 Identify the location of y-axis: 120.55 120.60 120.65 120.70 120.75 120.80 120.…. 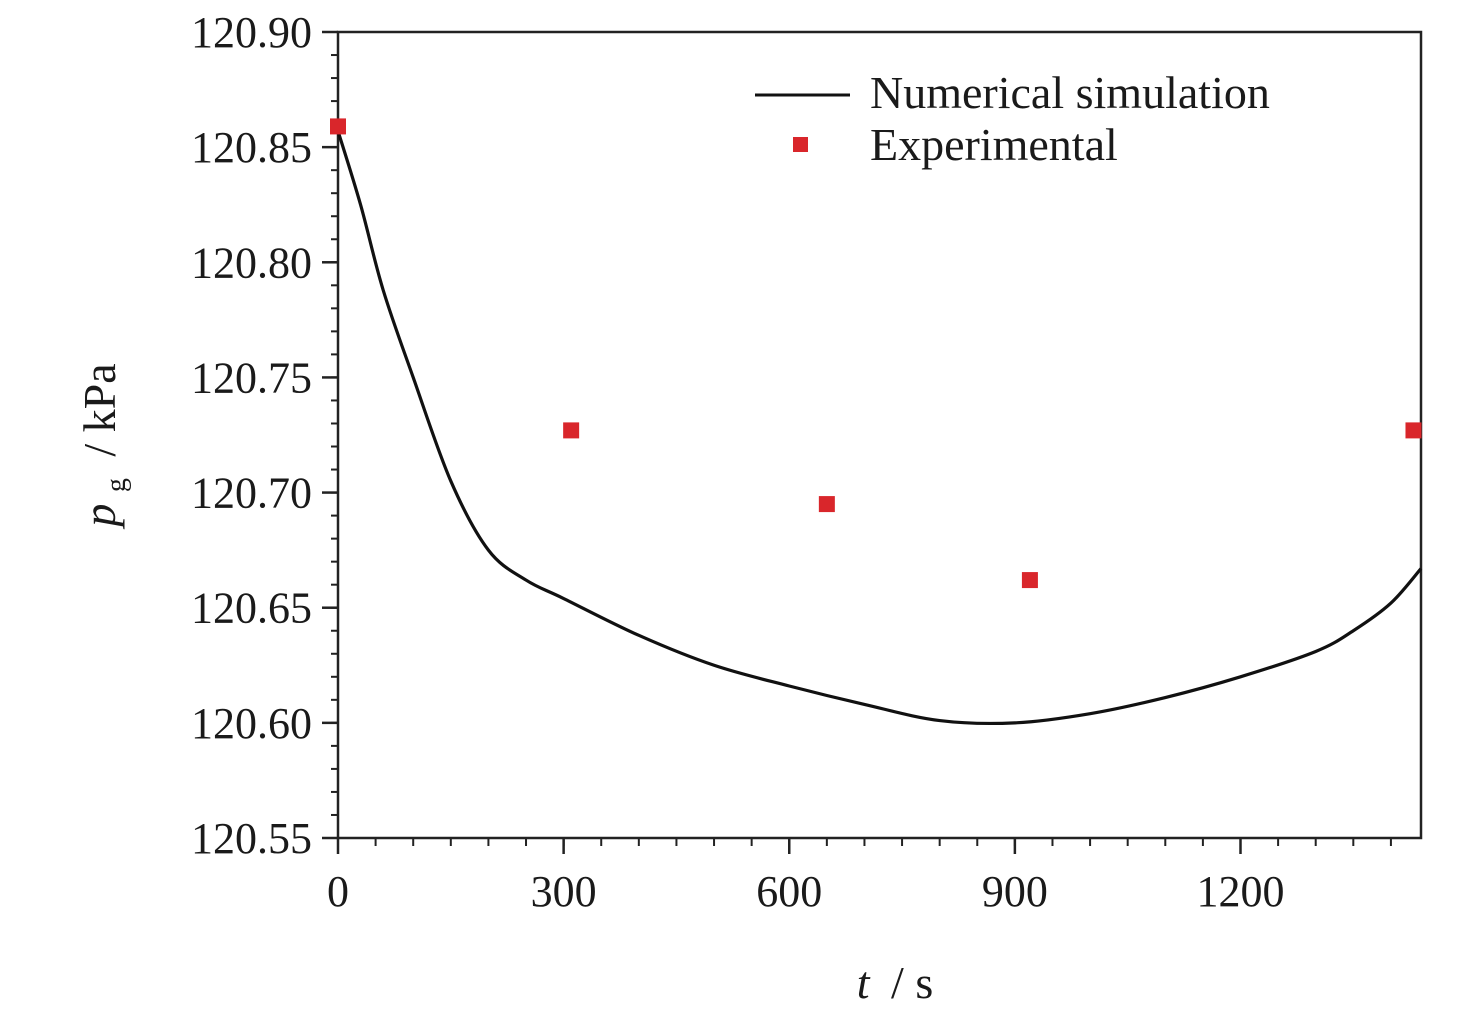
(264, 435).